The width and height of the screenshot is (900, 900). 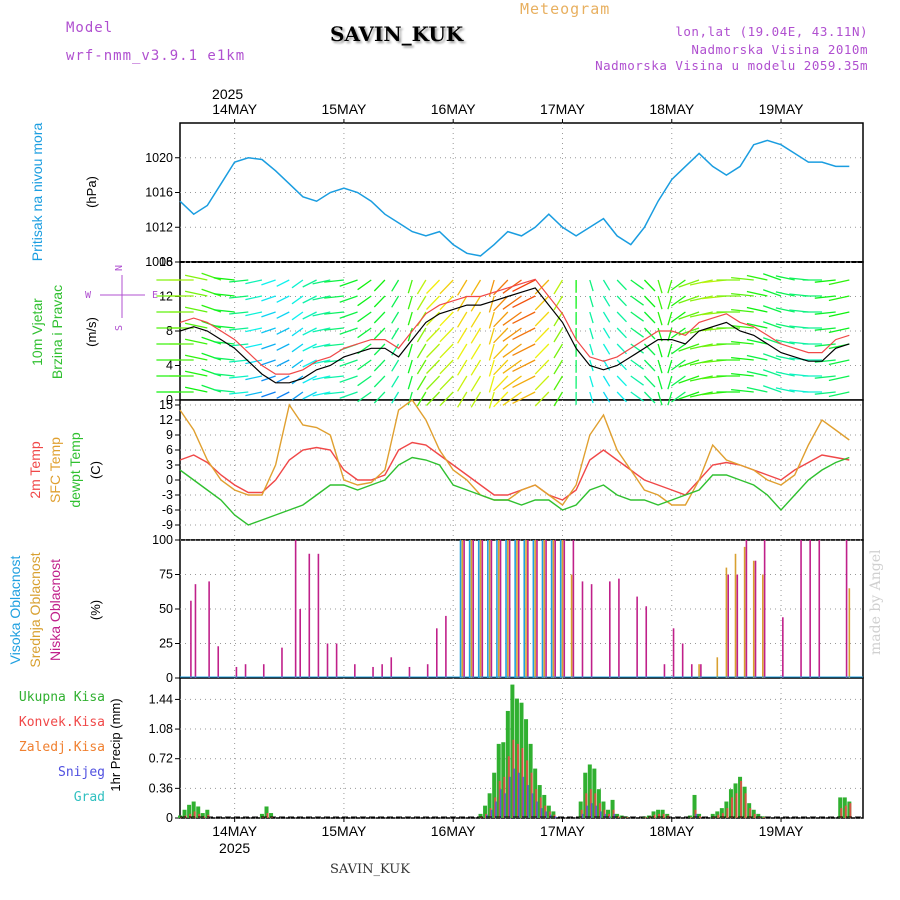 What do you see at coordinates (161, 699) in the screenshot?
I see `ytick-label-precipitation: 1.44` at bounding box center [161, 699].